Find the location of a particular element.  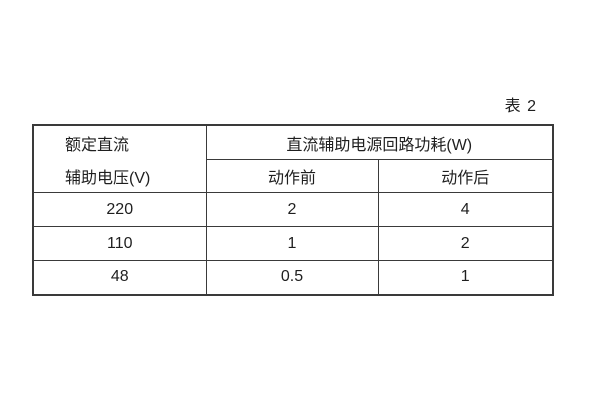

voltage-value: 220 is located at coordinates (119, 209).